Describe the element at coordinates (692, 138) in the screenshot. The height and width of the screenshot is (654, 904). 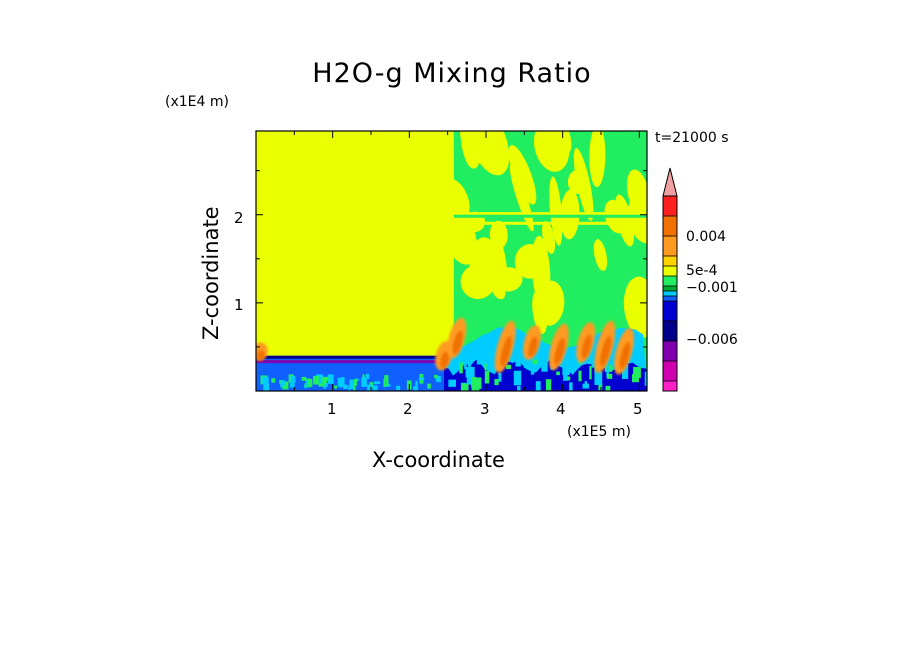
I see `time-label: t=21000 s` at that location.